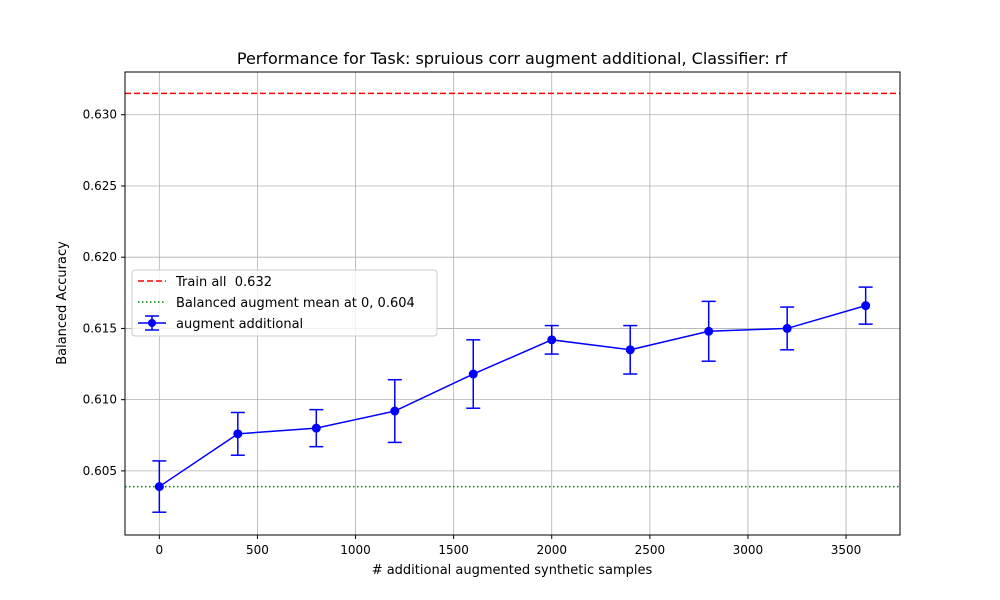 This screenshot has height=600, width=1000. I want to click on y-tick-label: 0.605, so click(100, 471).